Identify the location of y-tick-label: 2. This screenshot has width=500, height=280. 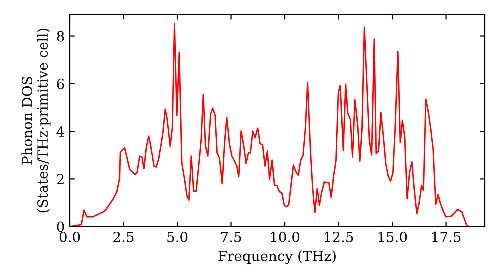
(60, 179).